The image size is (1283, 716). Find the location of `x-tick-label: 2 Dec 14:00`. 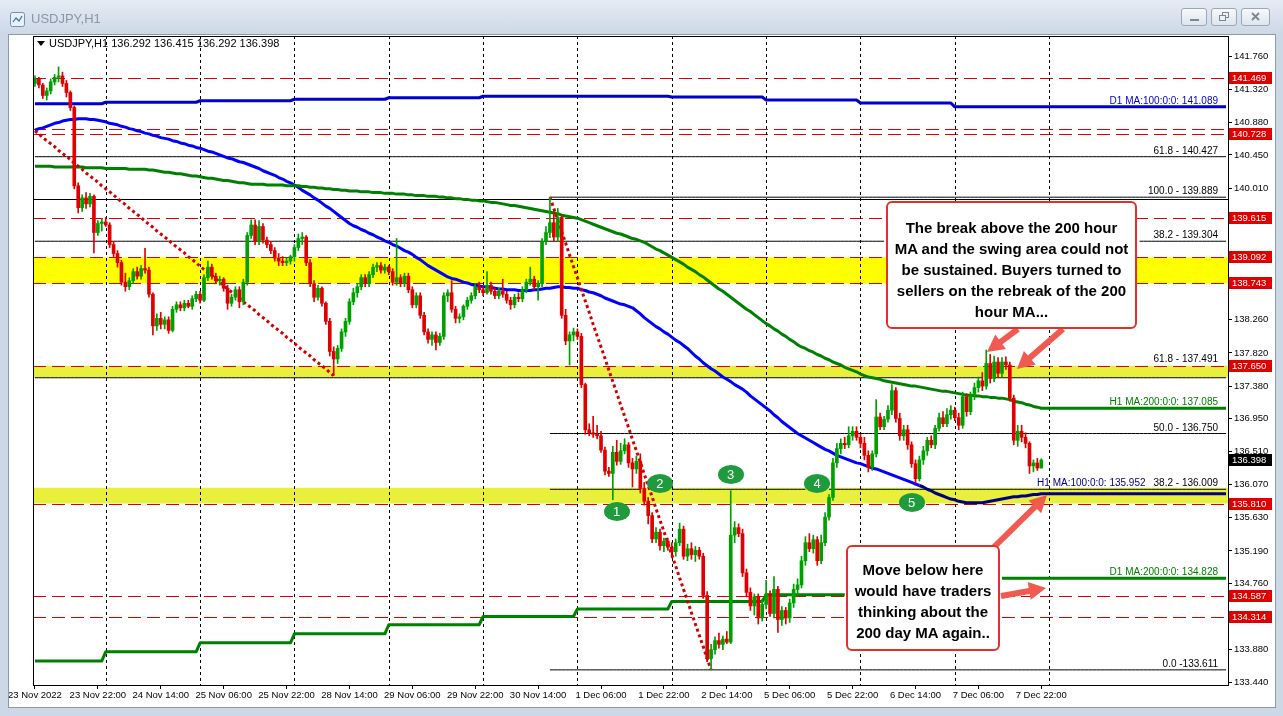

x-tick-label: 2 Dec 14:00 is located at coordinates (727, 695).